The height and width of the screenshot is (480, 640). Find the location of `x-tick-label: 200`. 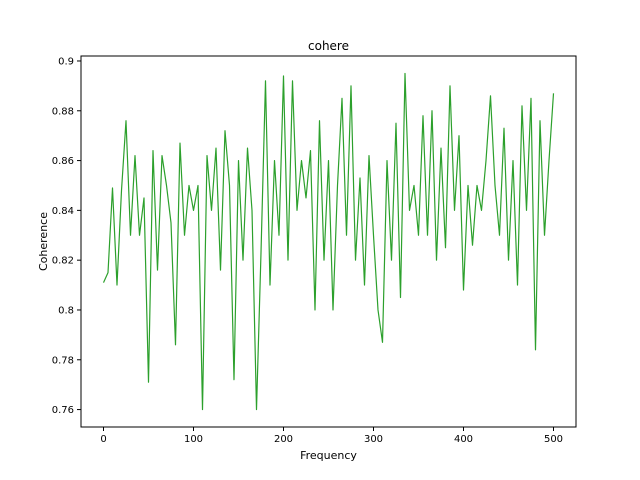

x-tick-label: 200 is located at coordinates (283, 439).